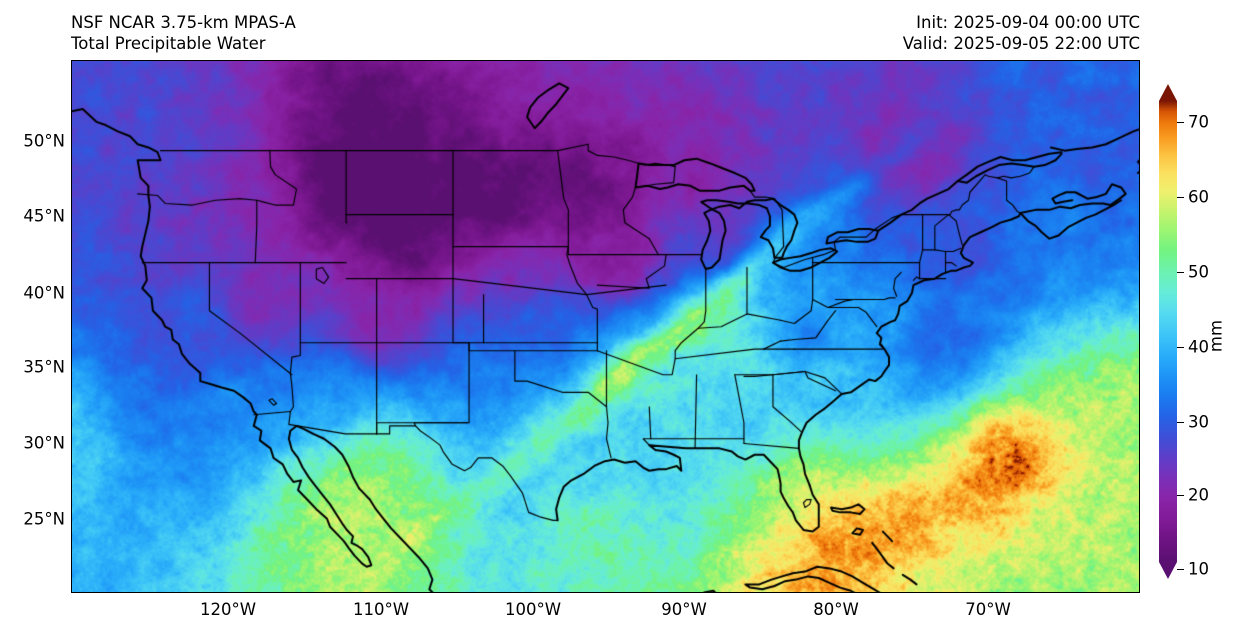 The image size is (1251, 639). What do you see at coordinates (1198, 495) in the screenshot?
I see `colorbar-tick-label: 20` at bounding box center [1198, 495].